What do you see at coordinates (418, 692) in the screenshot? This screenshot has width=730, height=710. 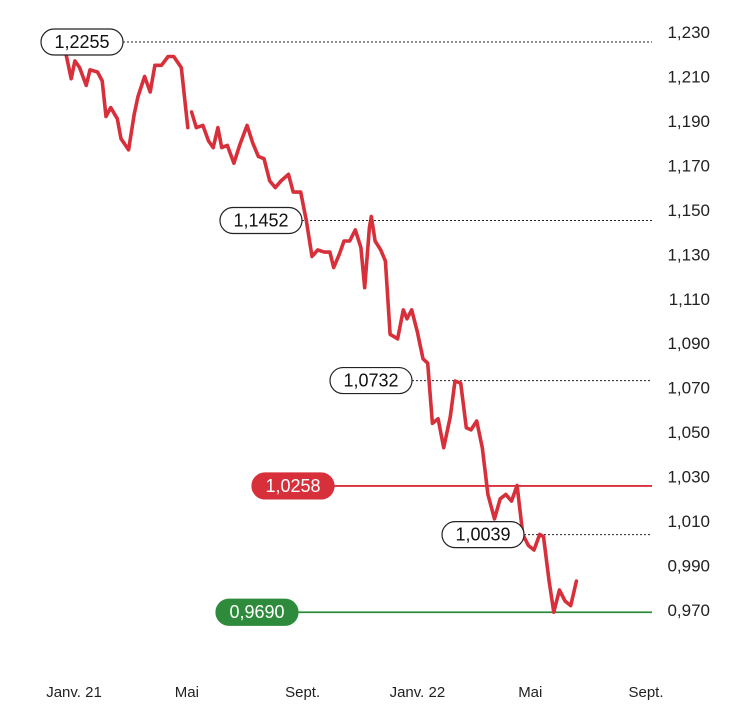 I see `x-tick-label: Janv. 22` at bounding box center [418, 692].